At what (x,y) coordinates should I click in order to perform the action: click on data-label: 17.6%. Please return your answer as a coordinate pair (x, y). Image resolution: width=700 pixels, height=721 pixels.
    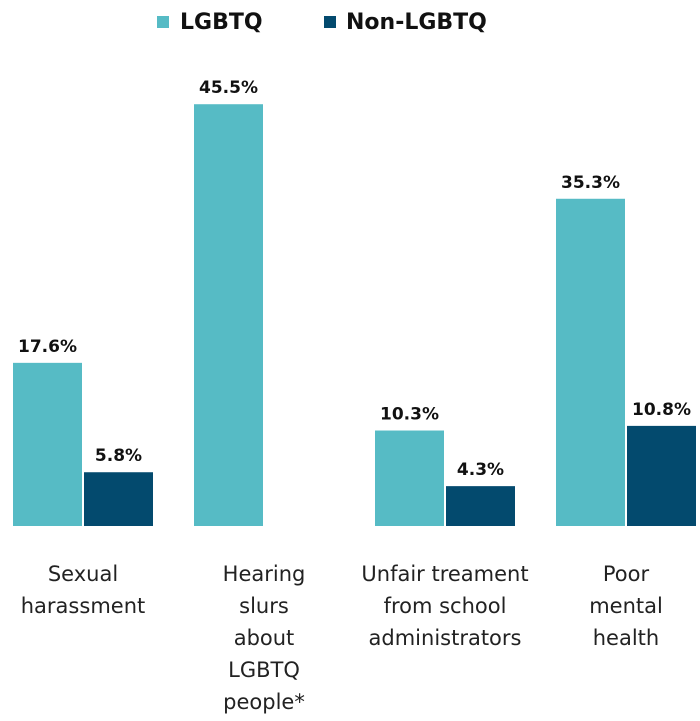
    Looking at the image, I should click on (47, 347).